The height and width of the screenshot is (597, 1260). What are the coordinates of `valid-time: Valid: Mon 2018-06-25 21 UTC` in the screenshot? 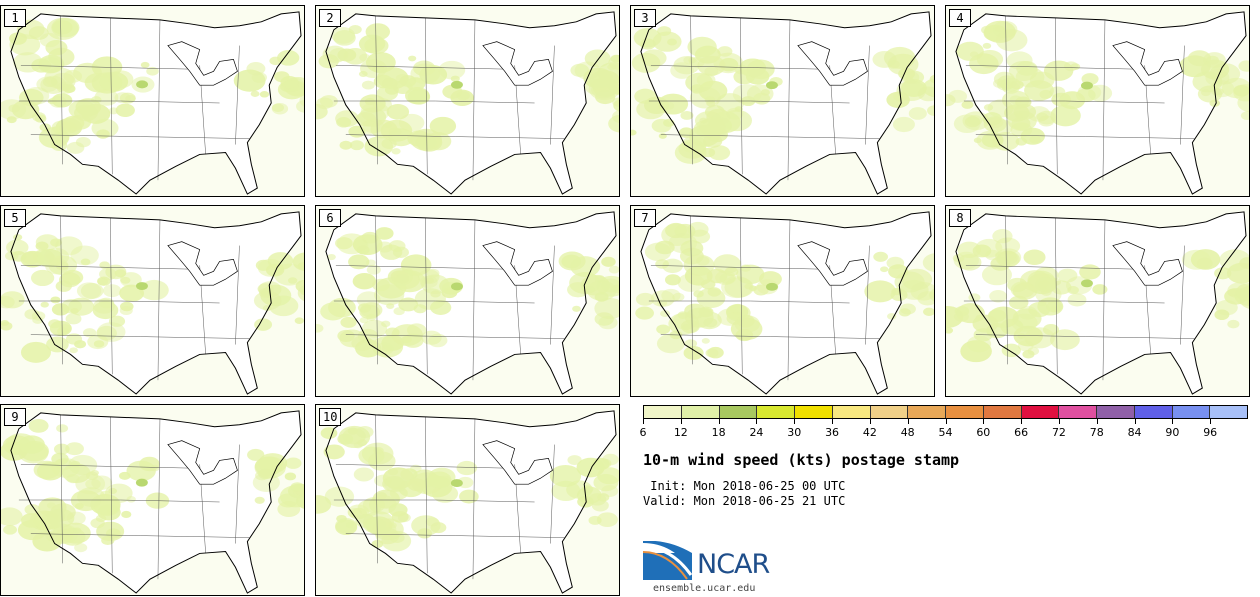 It's located at (744, 501).